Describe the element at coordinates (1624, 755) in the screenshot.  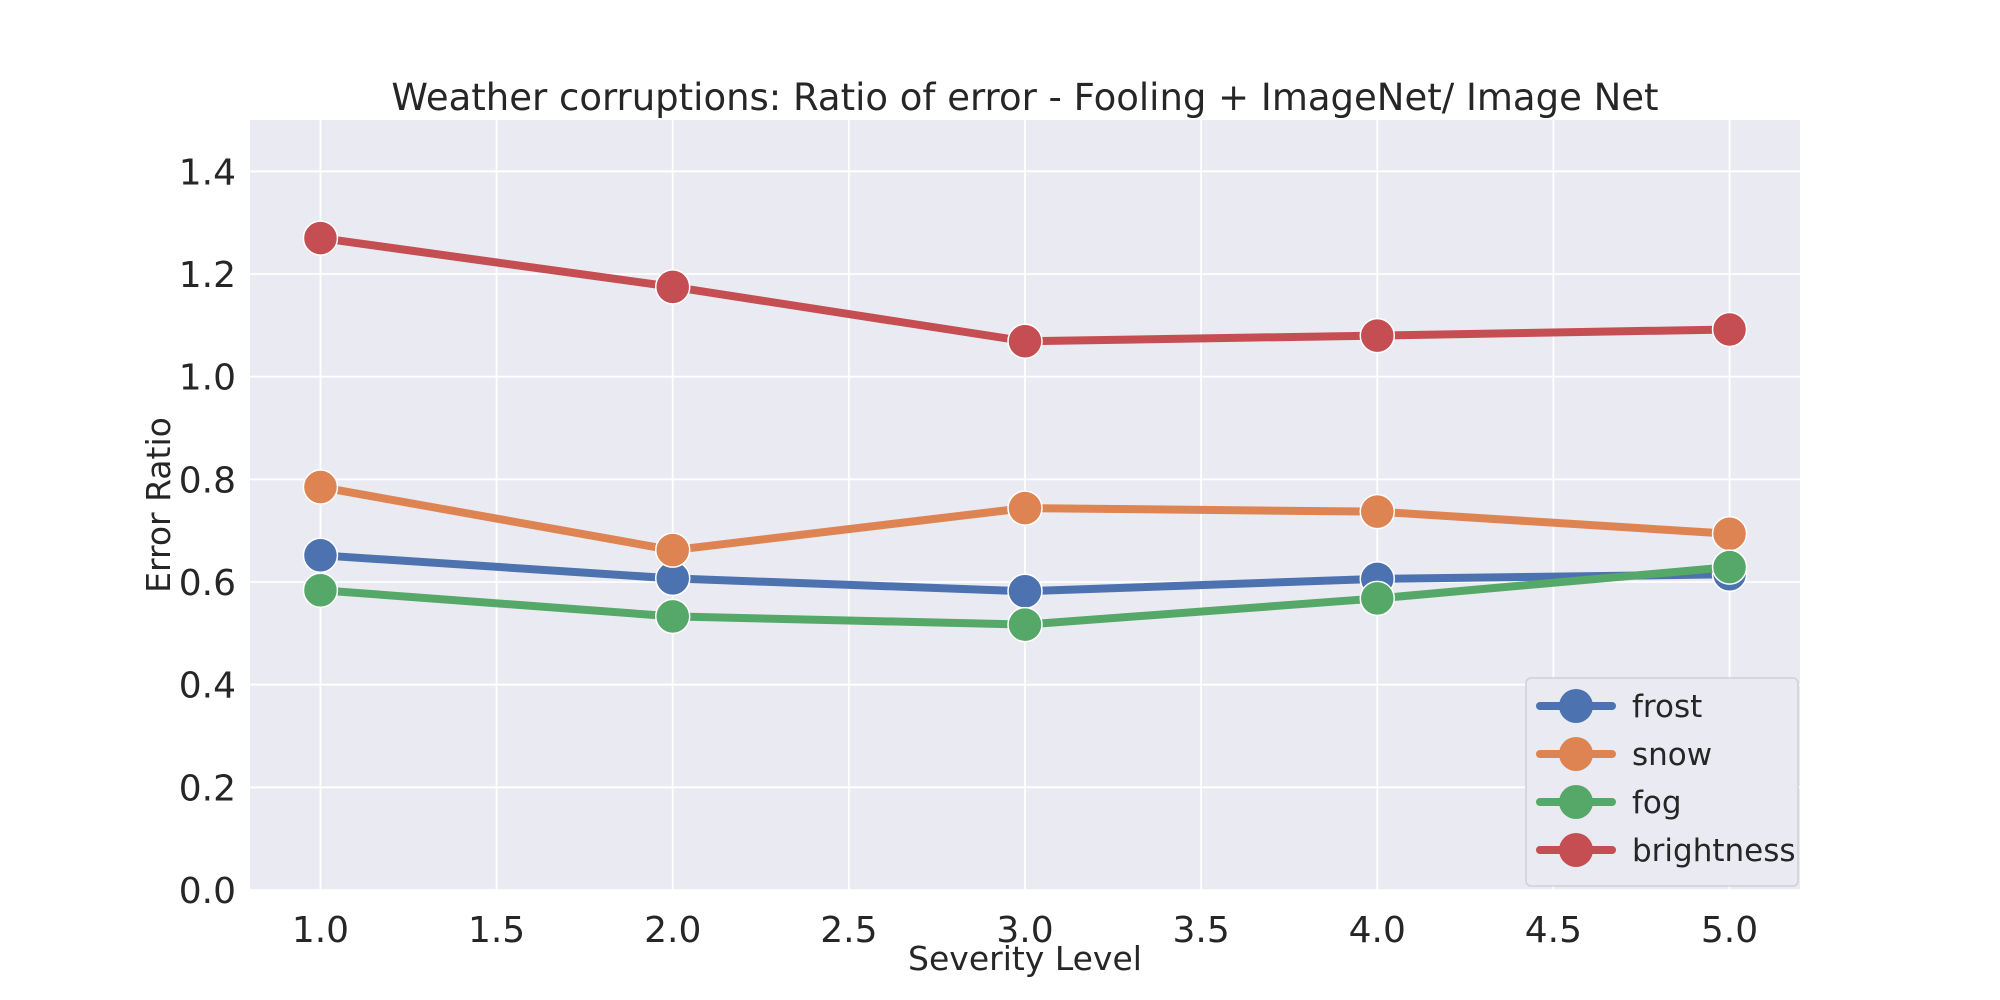
I see `legend-item-snow: snow` at that location.